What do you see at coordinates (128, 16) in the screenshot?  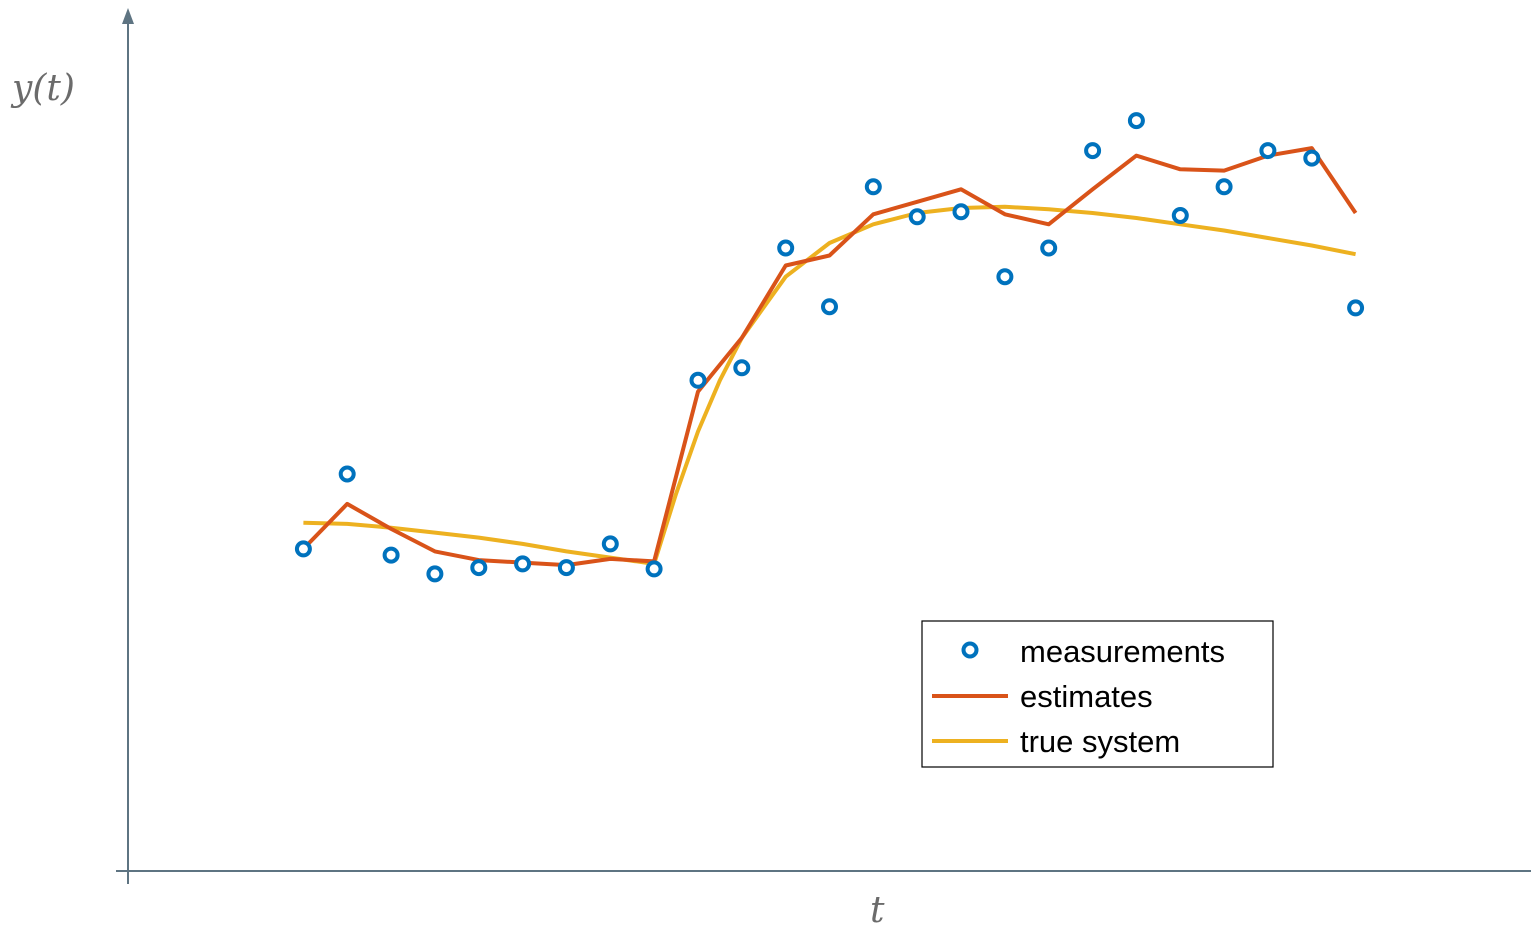 I see `y-axis-arrowhead` at bounding box center [128, 16].